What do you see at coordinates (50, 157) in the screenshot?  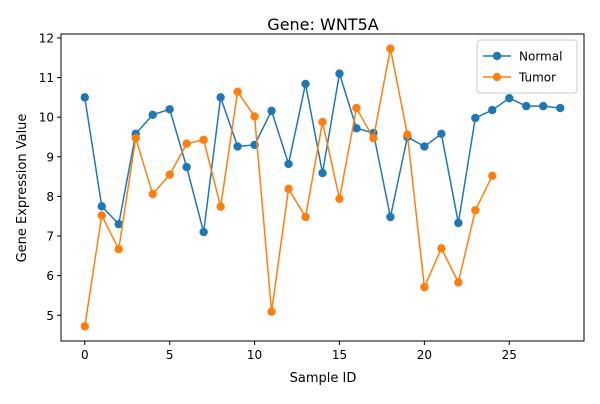 I see `y-tick-label: 9` at bounding box center [50, 157].